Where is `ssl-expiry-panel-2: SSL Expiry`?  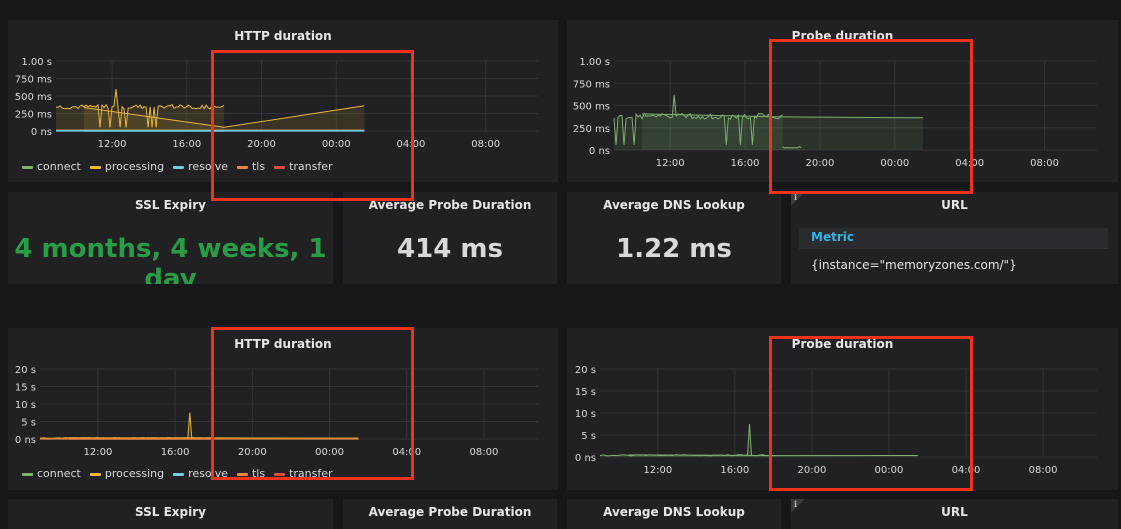 ssl-expiry-panel-2: SSL Expiry is located at coordinates (170, 514).